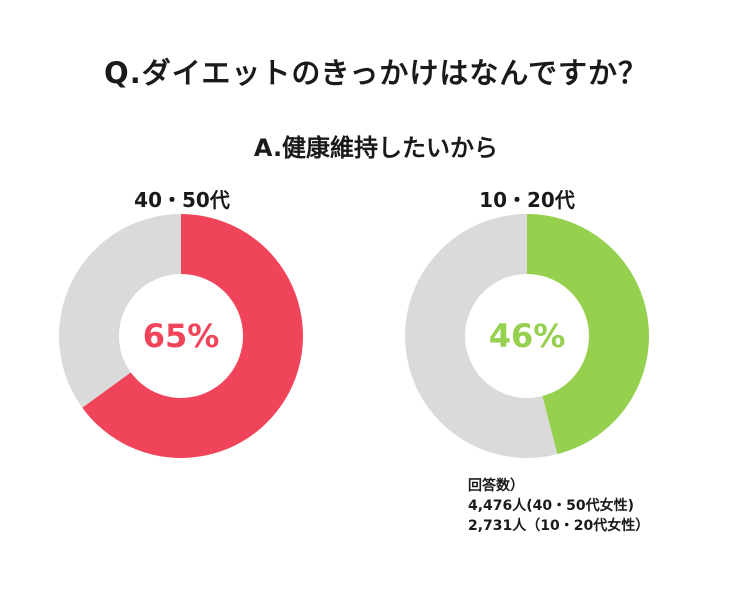 This screenshot has height=594, width=752. I want to click on respondent-note: 回答数） 4,476人(40・50代女性) 2,731人（10・20代女性）, so click(558, 506).